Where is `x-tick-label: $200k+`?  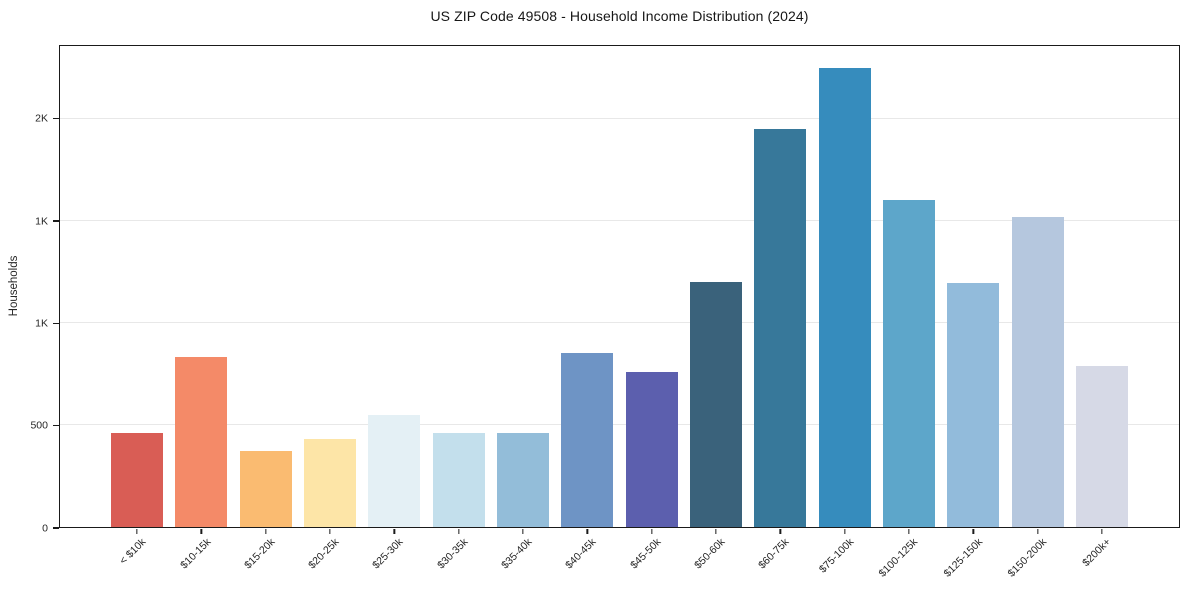 x-tick-label: $200k+ is located at coordinates (1097, 553).